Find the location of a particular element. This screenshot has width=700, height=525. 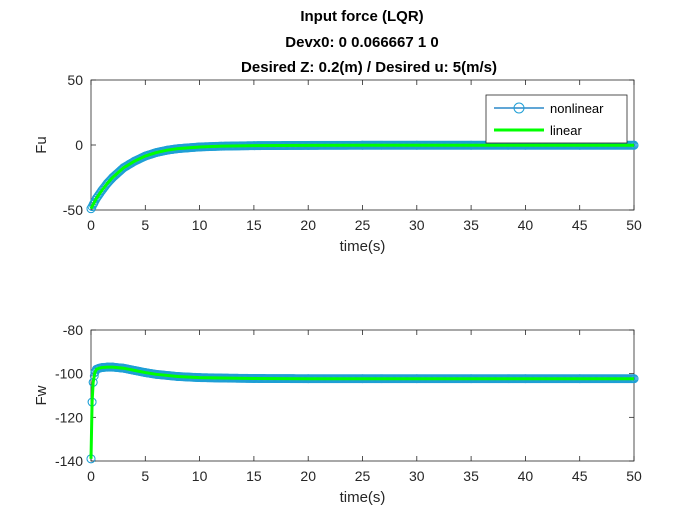

y-tick-label: -80 is located at coordinates (73, 330).